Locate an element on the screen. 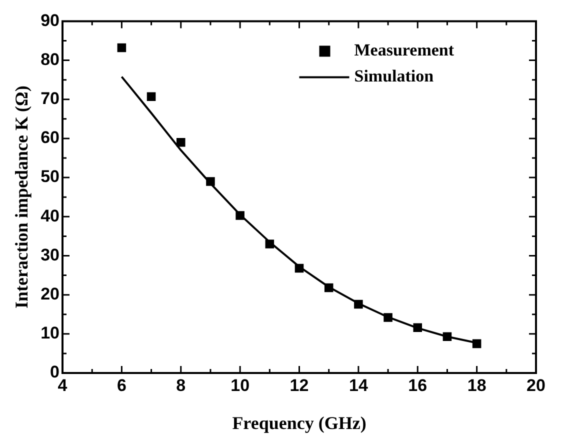  y-tick-label: 30 is located at coordinates (50, 254).